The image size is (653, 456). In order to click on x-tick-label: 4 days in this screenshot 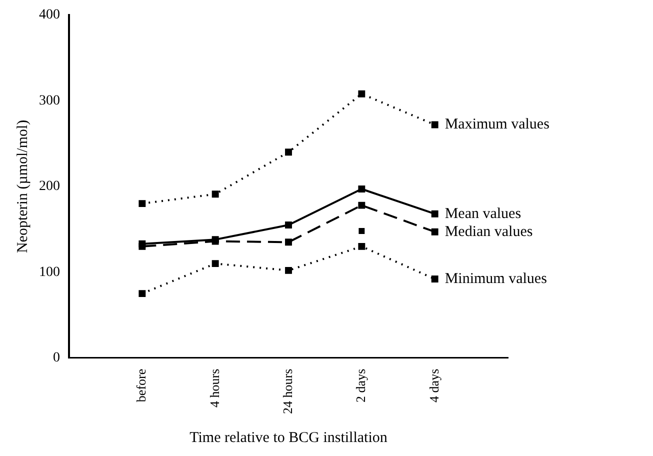, I will do `click(434, 385)`.